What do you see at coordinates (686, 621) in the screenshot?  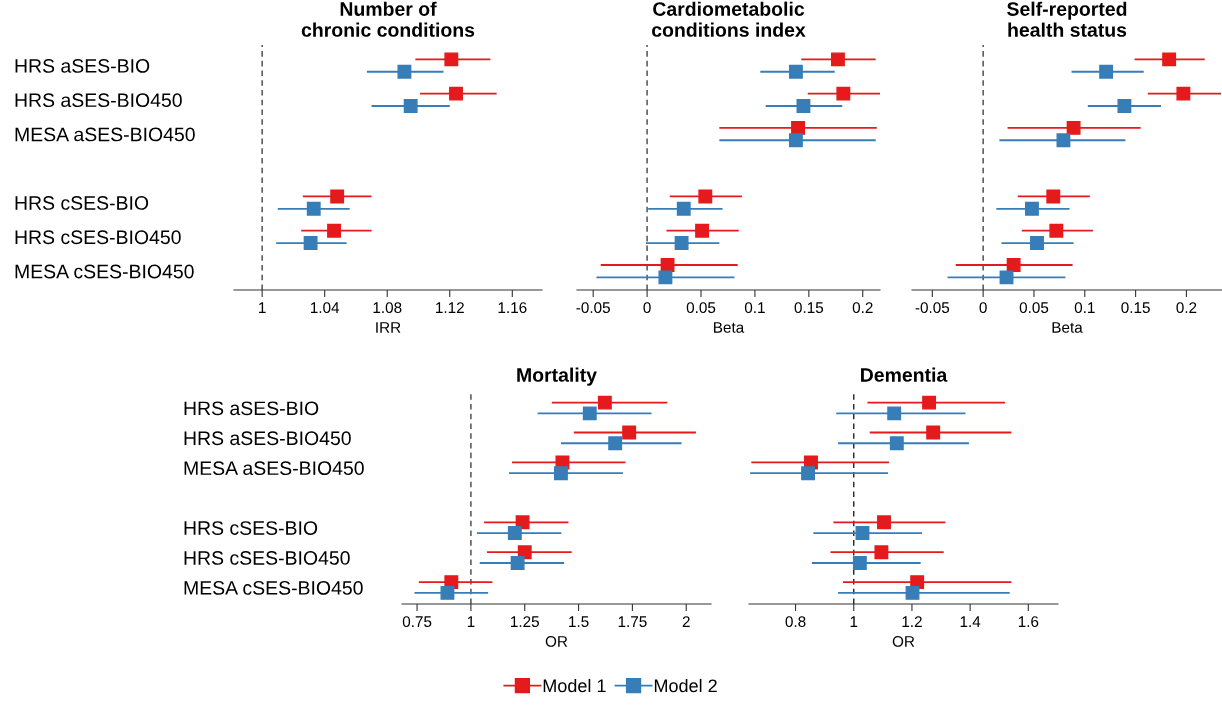 I see `x-tick-label: 2` at bounding box center [686, 621].